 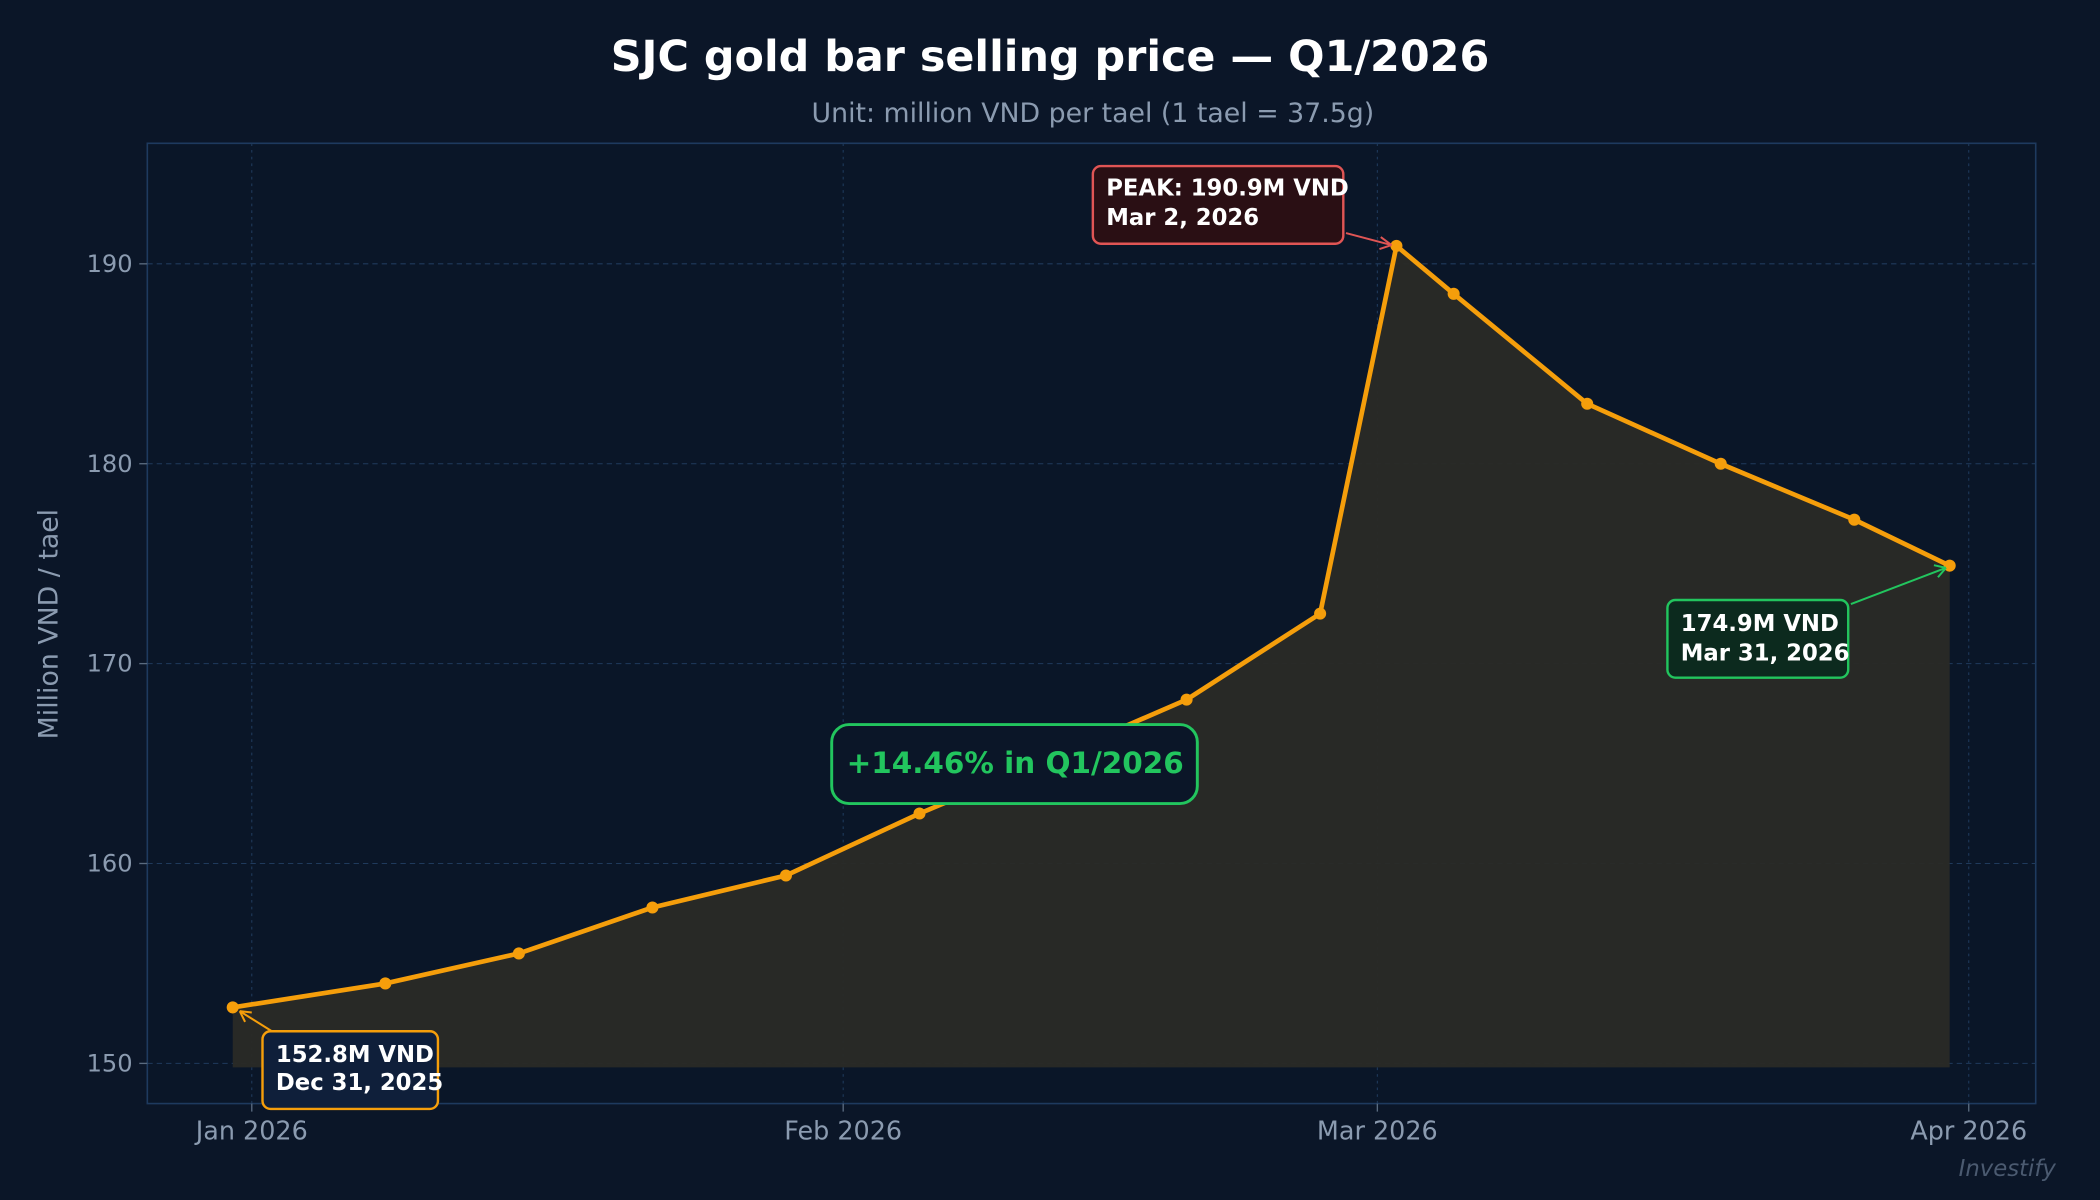 I want to click on x-tick-label: Feb 2026, so click(x=843, y=1131).